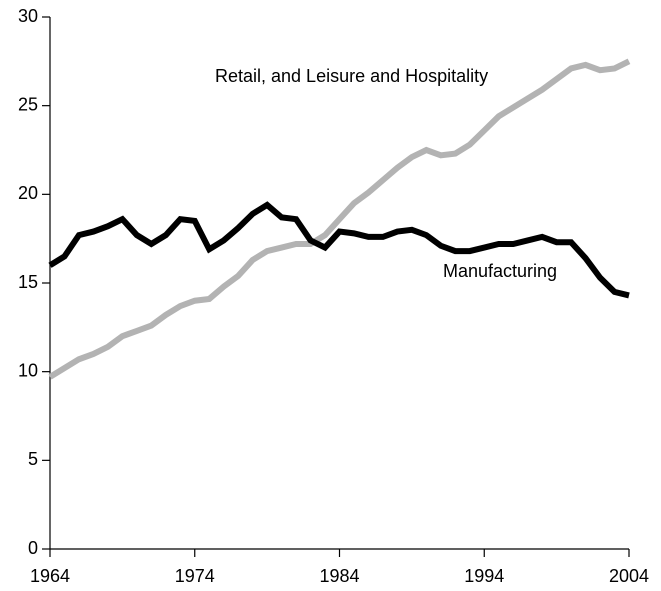 The height and width of the screenshot is (591, 661). Describe the element at coordinates (484, 576) in the screenshot. I see `x-tick-label: 1994` at that location.